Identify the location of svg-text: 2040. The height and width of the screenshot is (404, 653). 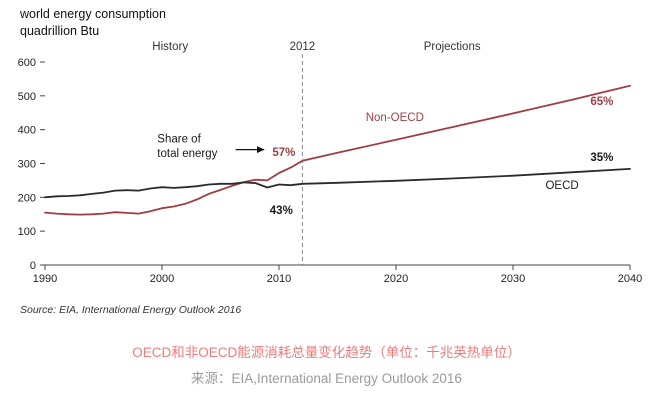
(630, 279).